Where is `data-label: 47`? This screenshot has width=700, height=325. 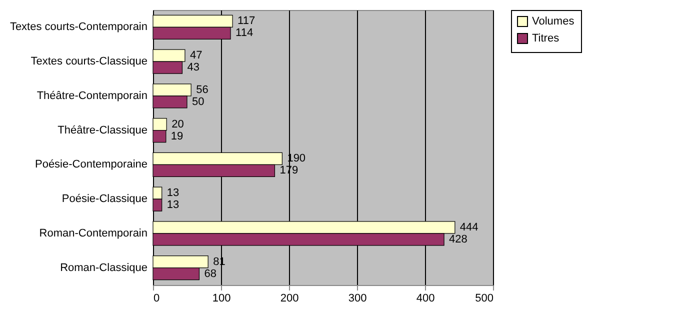
data-label: 47 is located at coordinates (196, 56).